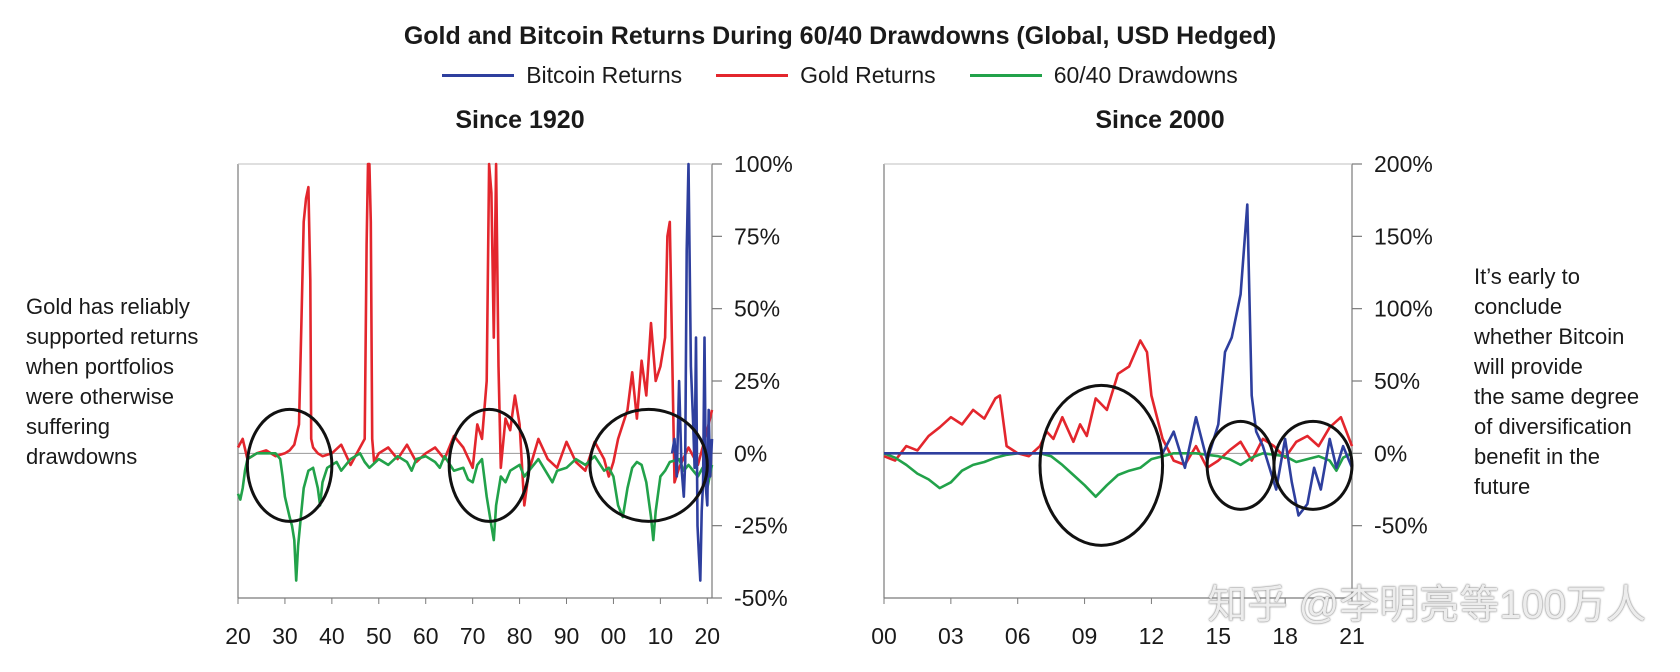 The width and height of the screenshot is (1680, 672). I want to click on x-tick-label: 21, so click(1352, 636).